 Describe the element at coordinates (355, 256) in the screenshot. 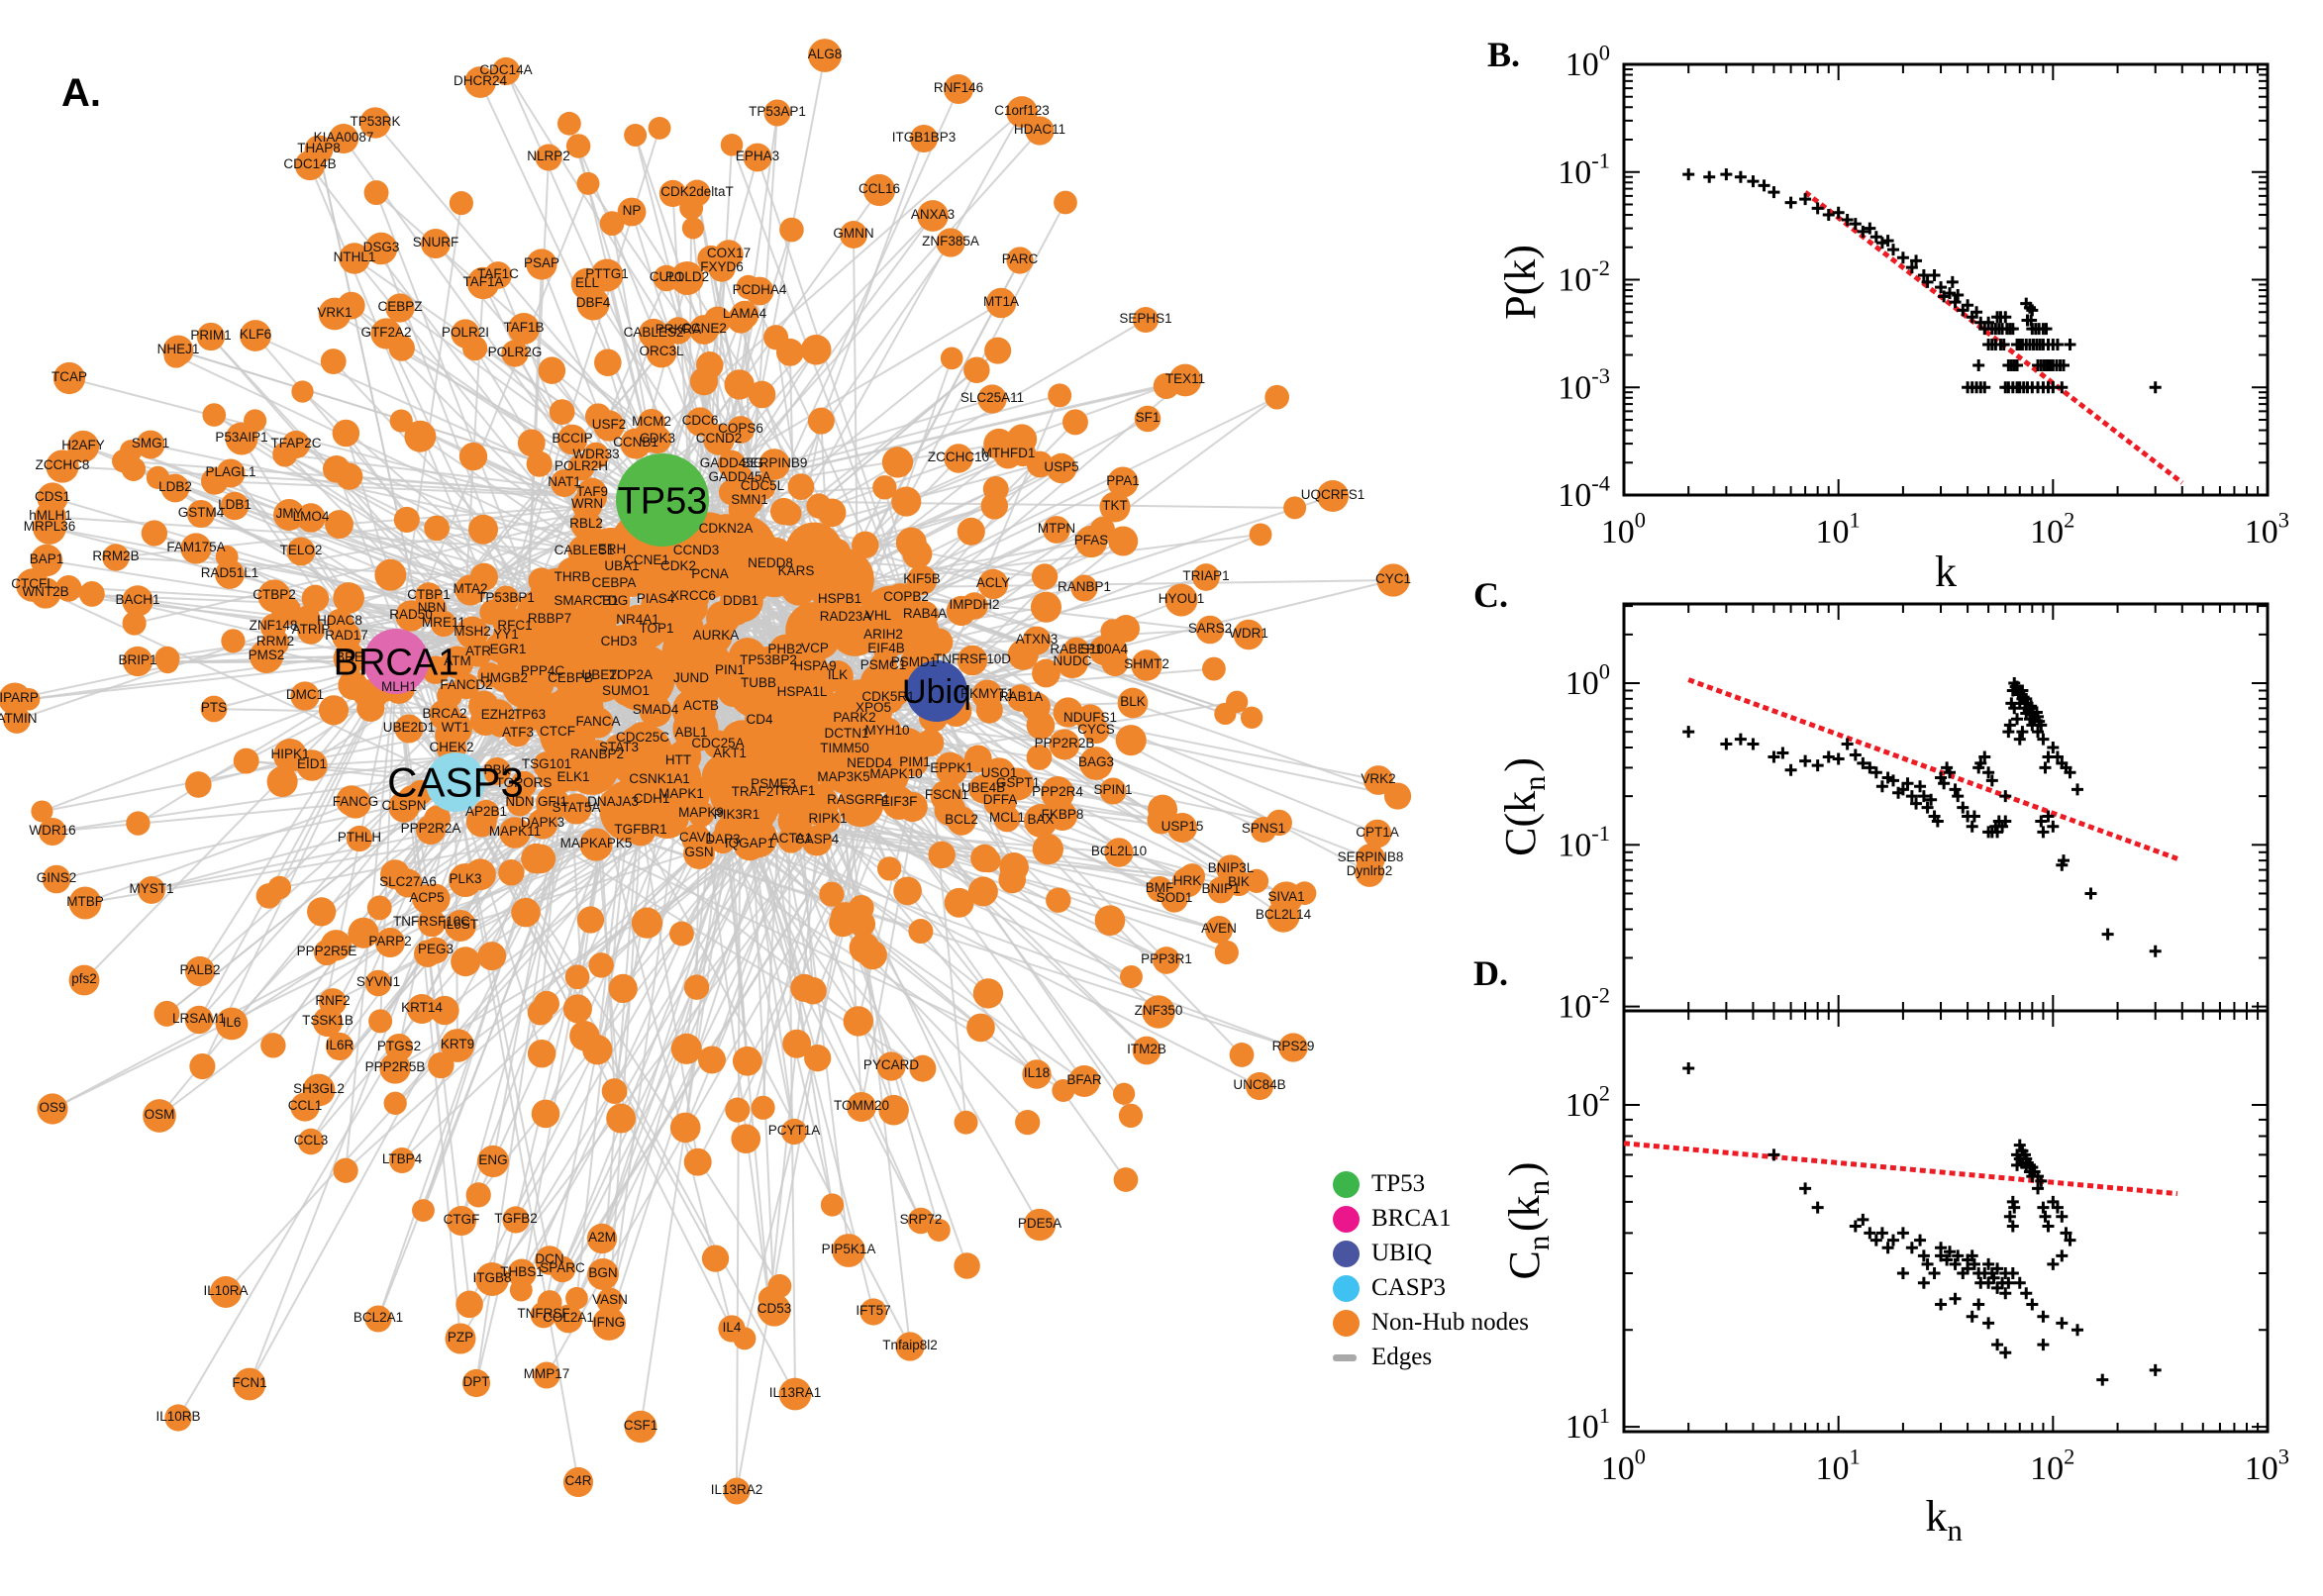

I see `gene-node-label: NTHL1` at that location.